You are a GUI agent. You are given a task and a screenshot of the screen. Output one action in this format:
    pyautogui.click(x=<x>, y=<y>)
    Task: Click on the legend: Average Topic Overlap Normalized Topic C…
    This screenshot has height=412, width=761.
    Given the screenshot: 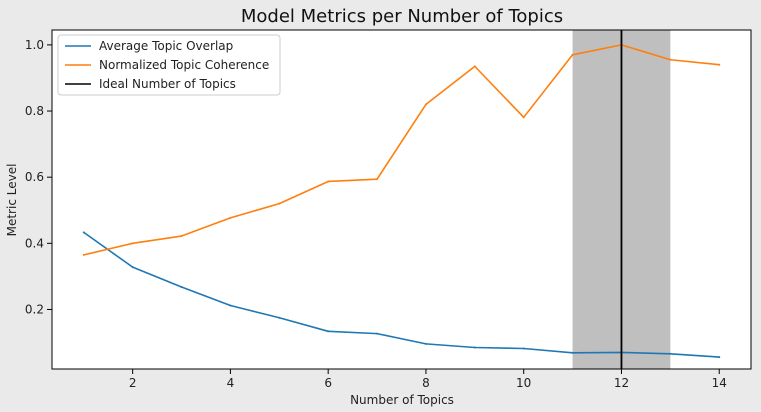 What is the action you would take?
    pyautogui.click(x=169, y=65)
    